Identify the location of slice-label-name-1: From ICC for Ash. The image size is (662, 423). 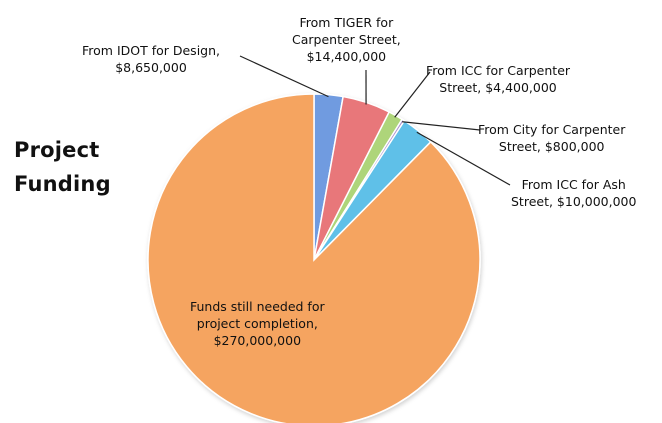
(573, 184).